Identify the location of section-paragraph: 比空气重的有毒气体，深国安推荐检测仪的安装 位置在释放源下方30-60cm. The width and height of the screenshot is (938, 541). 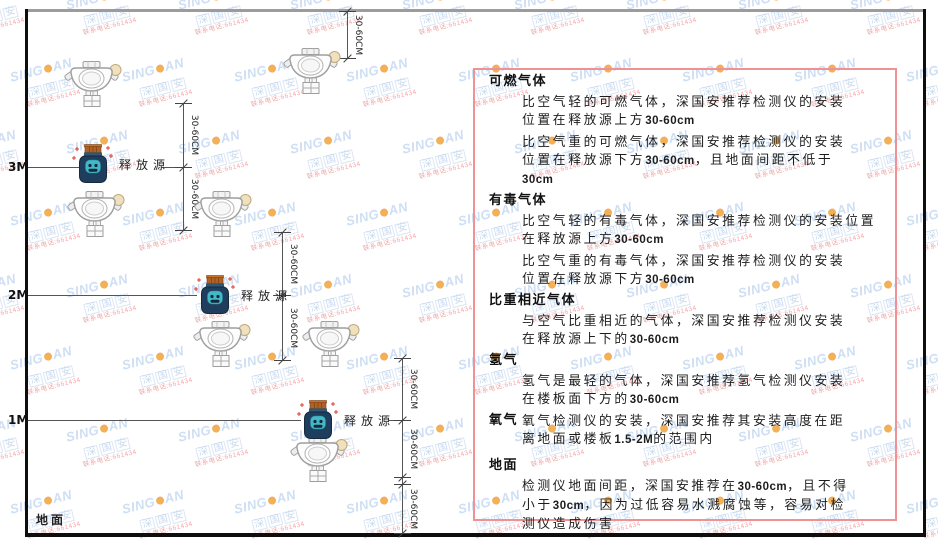
(708, 270).